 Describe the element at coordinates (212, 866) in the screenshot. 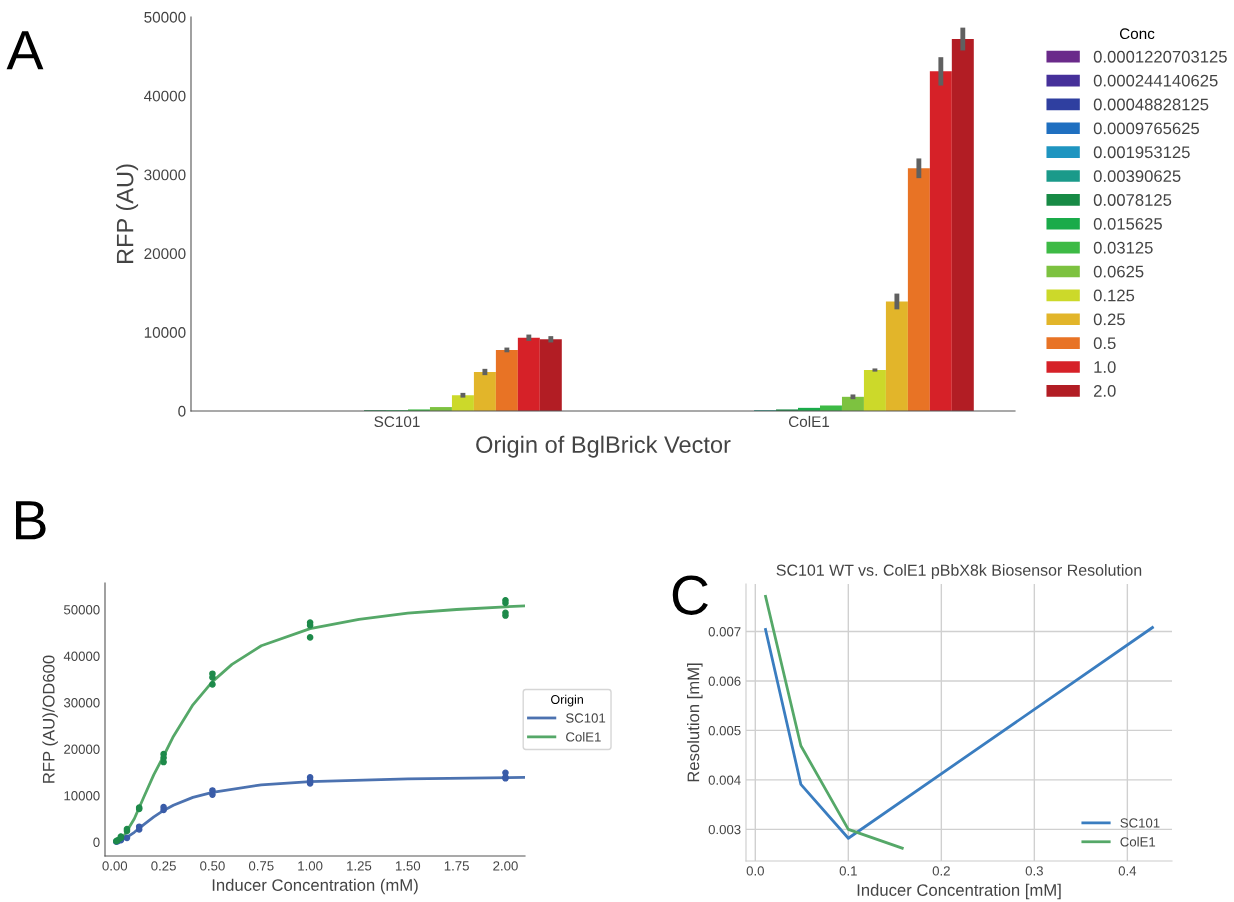

I see `x-tick-label: 0.50` at that location.